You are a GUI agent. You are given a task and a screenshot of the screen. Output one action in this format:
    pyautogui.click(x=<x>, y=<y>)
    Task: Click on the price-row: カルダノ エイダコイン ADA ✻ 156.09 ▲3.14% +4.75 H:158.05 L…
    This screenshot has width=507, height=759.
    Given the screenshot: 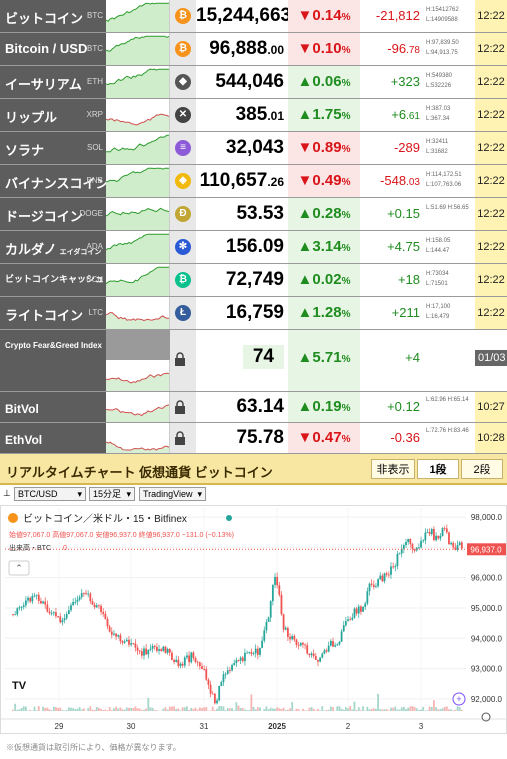 What is the action you would take?
    pyautogui.click(x=253, y=247)
    